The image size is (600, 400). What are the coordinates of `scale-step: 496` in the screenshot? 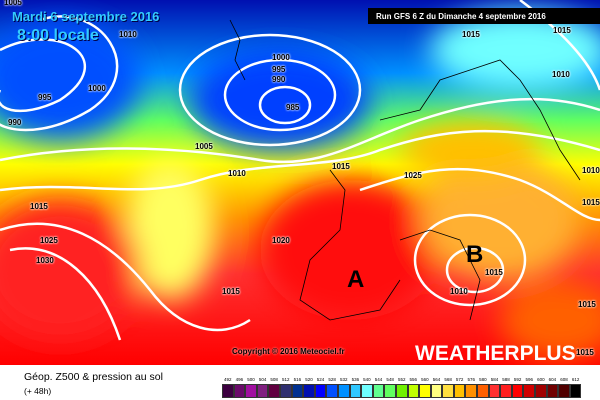 It's located at (239, 387).